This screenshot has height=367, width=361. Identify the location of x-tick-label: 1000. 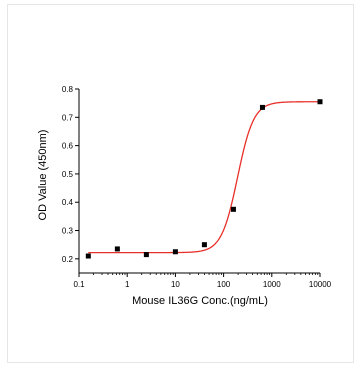
(272, 284).